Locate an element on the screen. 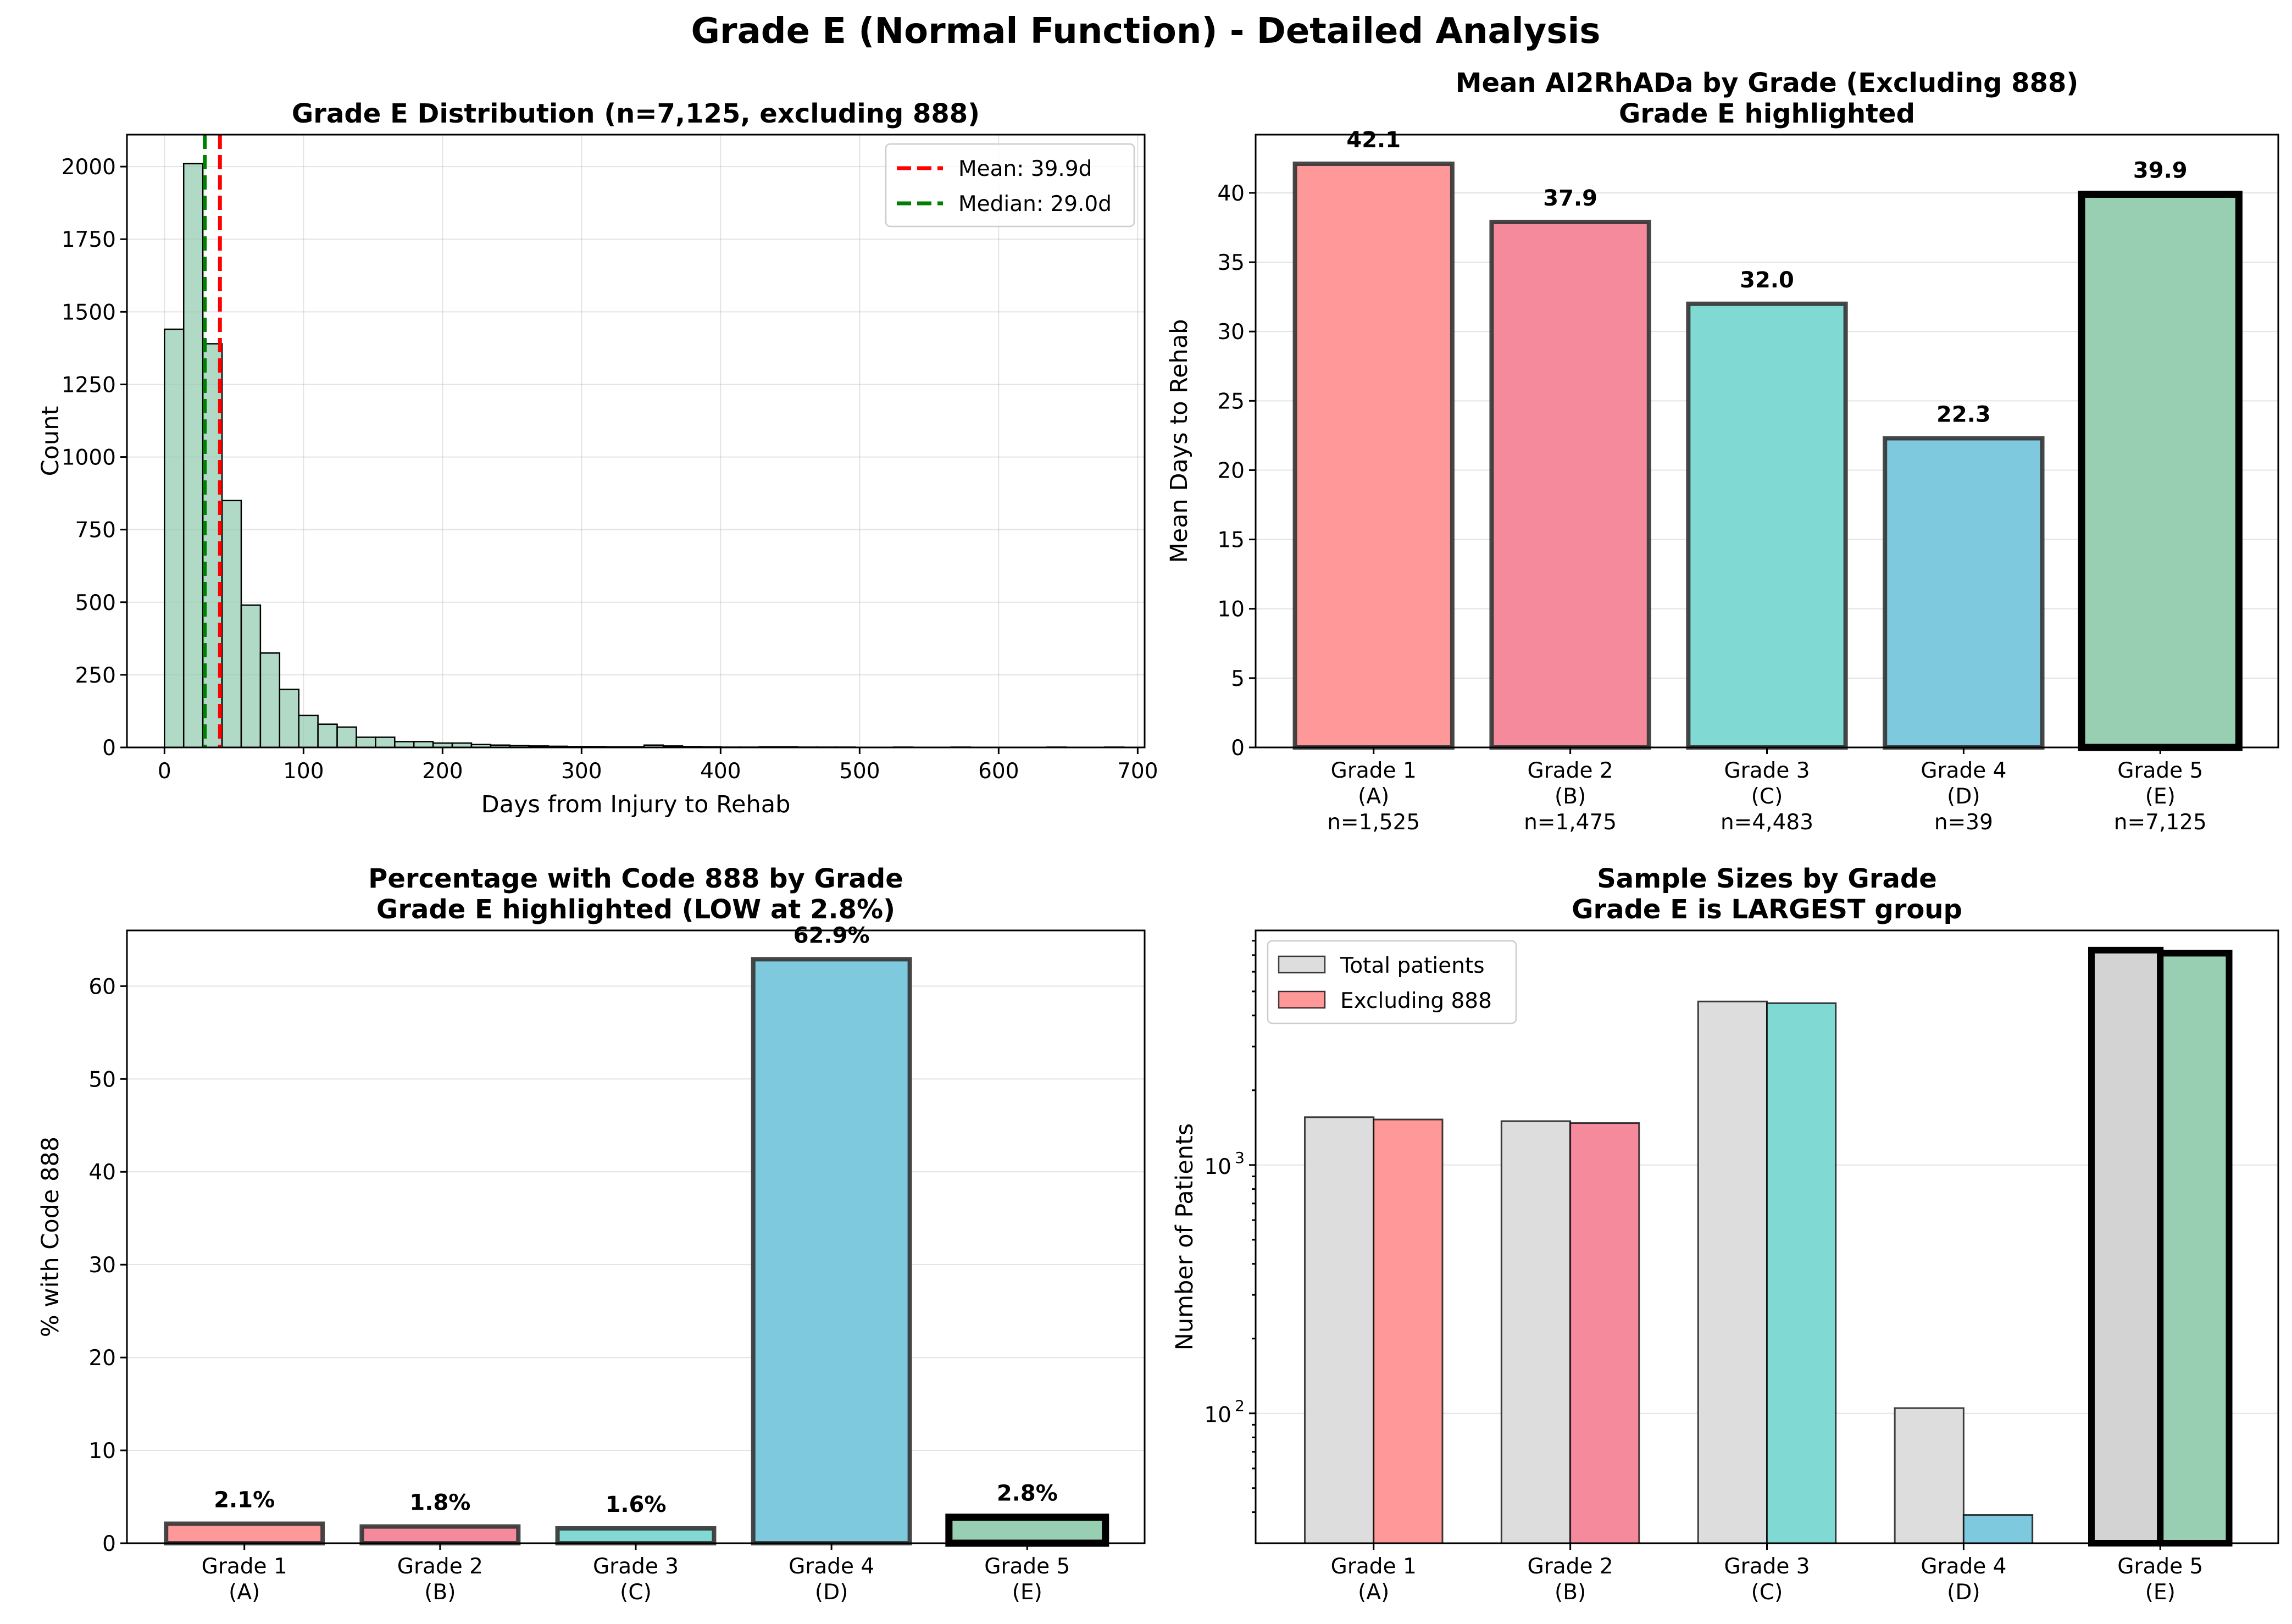  y-tick-label: 15 is located at coordinates (1231, 540).